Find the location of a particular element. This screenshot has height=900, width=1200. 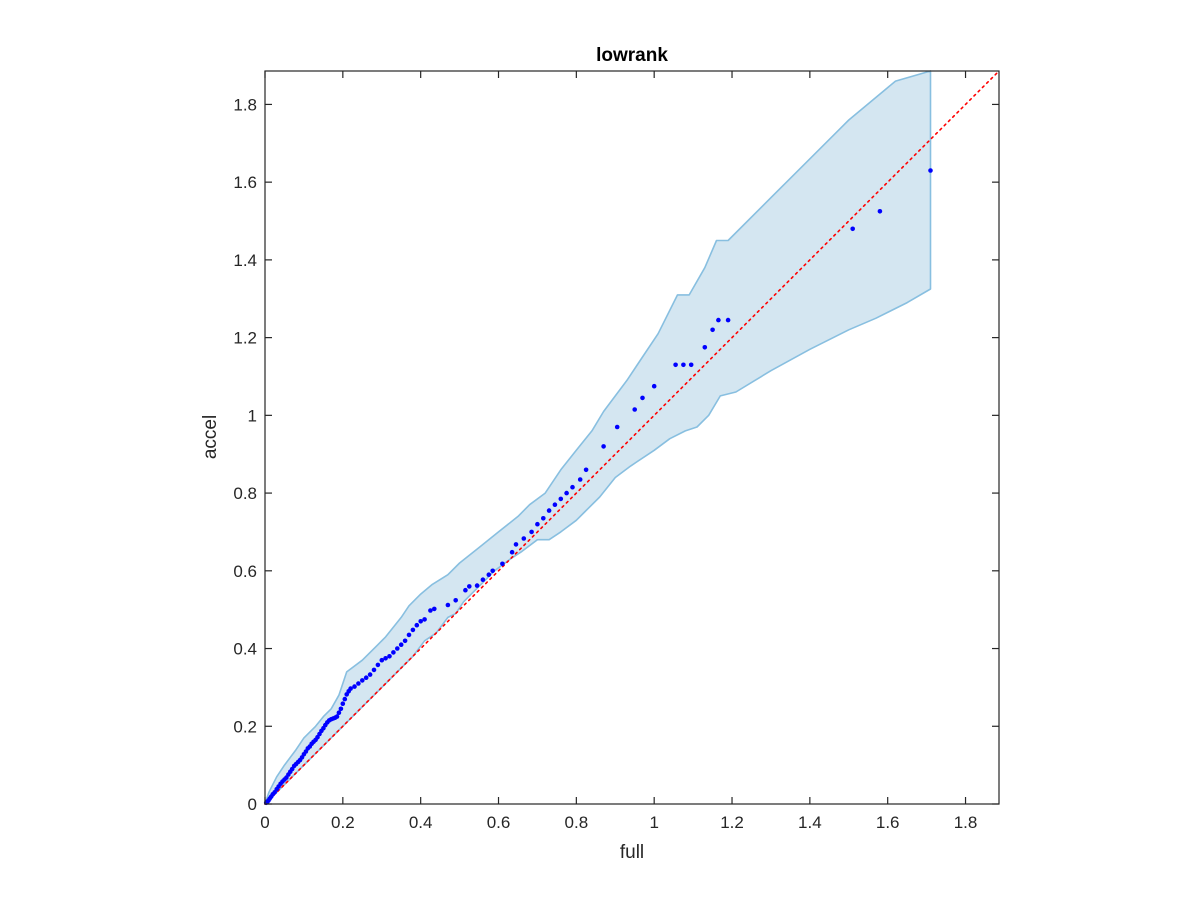

x-tick-label: 0.4 is located at coordinates (421, 822).